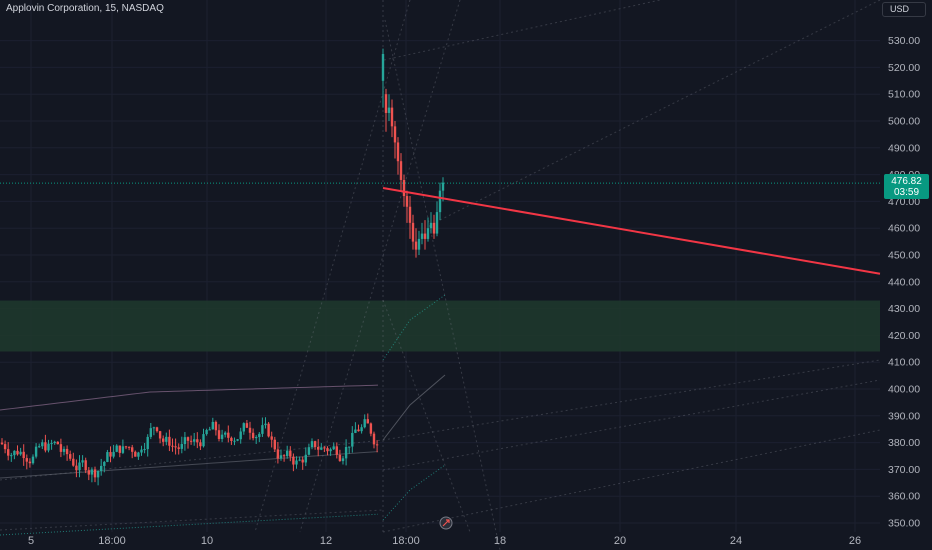  Describe the element at coordinates (904, 524) in the screenshot. I see `y-tick-label: 350.00` at that location.